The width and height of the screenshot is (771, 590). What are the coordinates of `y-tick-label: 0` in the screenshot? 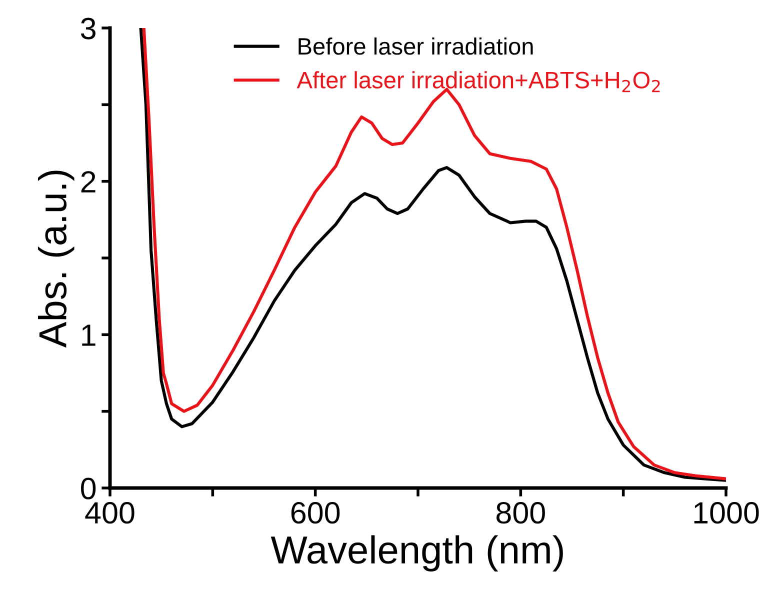 It's located at (88, 489).